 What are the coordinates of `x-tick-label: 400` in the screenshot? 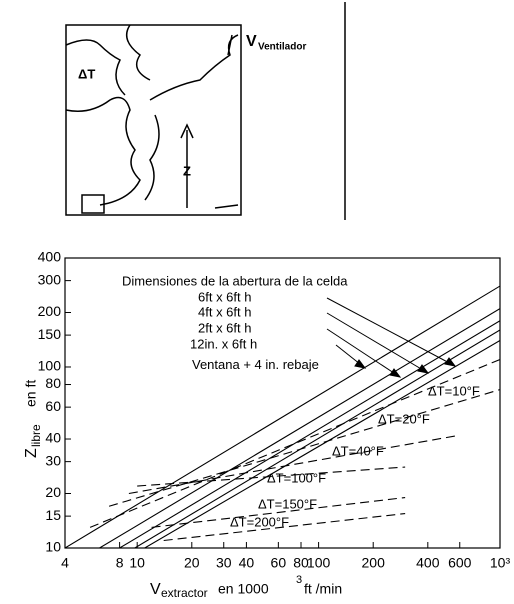 It's located at (428, 563).